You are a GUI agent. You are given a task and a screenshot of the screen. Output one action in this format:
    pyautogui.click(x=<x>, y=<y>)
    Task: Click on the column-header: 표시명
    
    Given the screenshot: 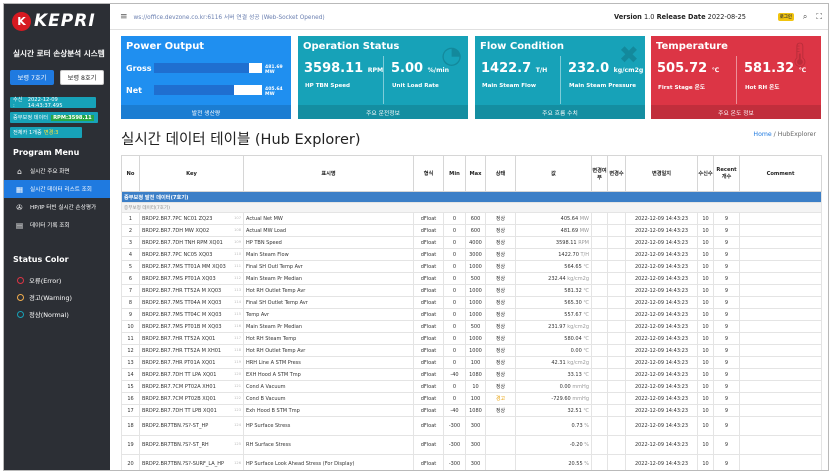 What is the action you would take?
    pyautogui.click(x=328, y=173)
    